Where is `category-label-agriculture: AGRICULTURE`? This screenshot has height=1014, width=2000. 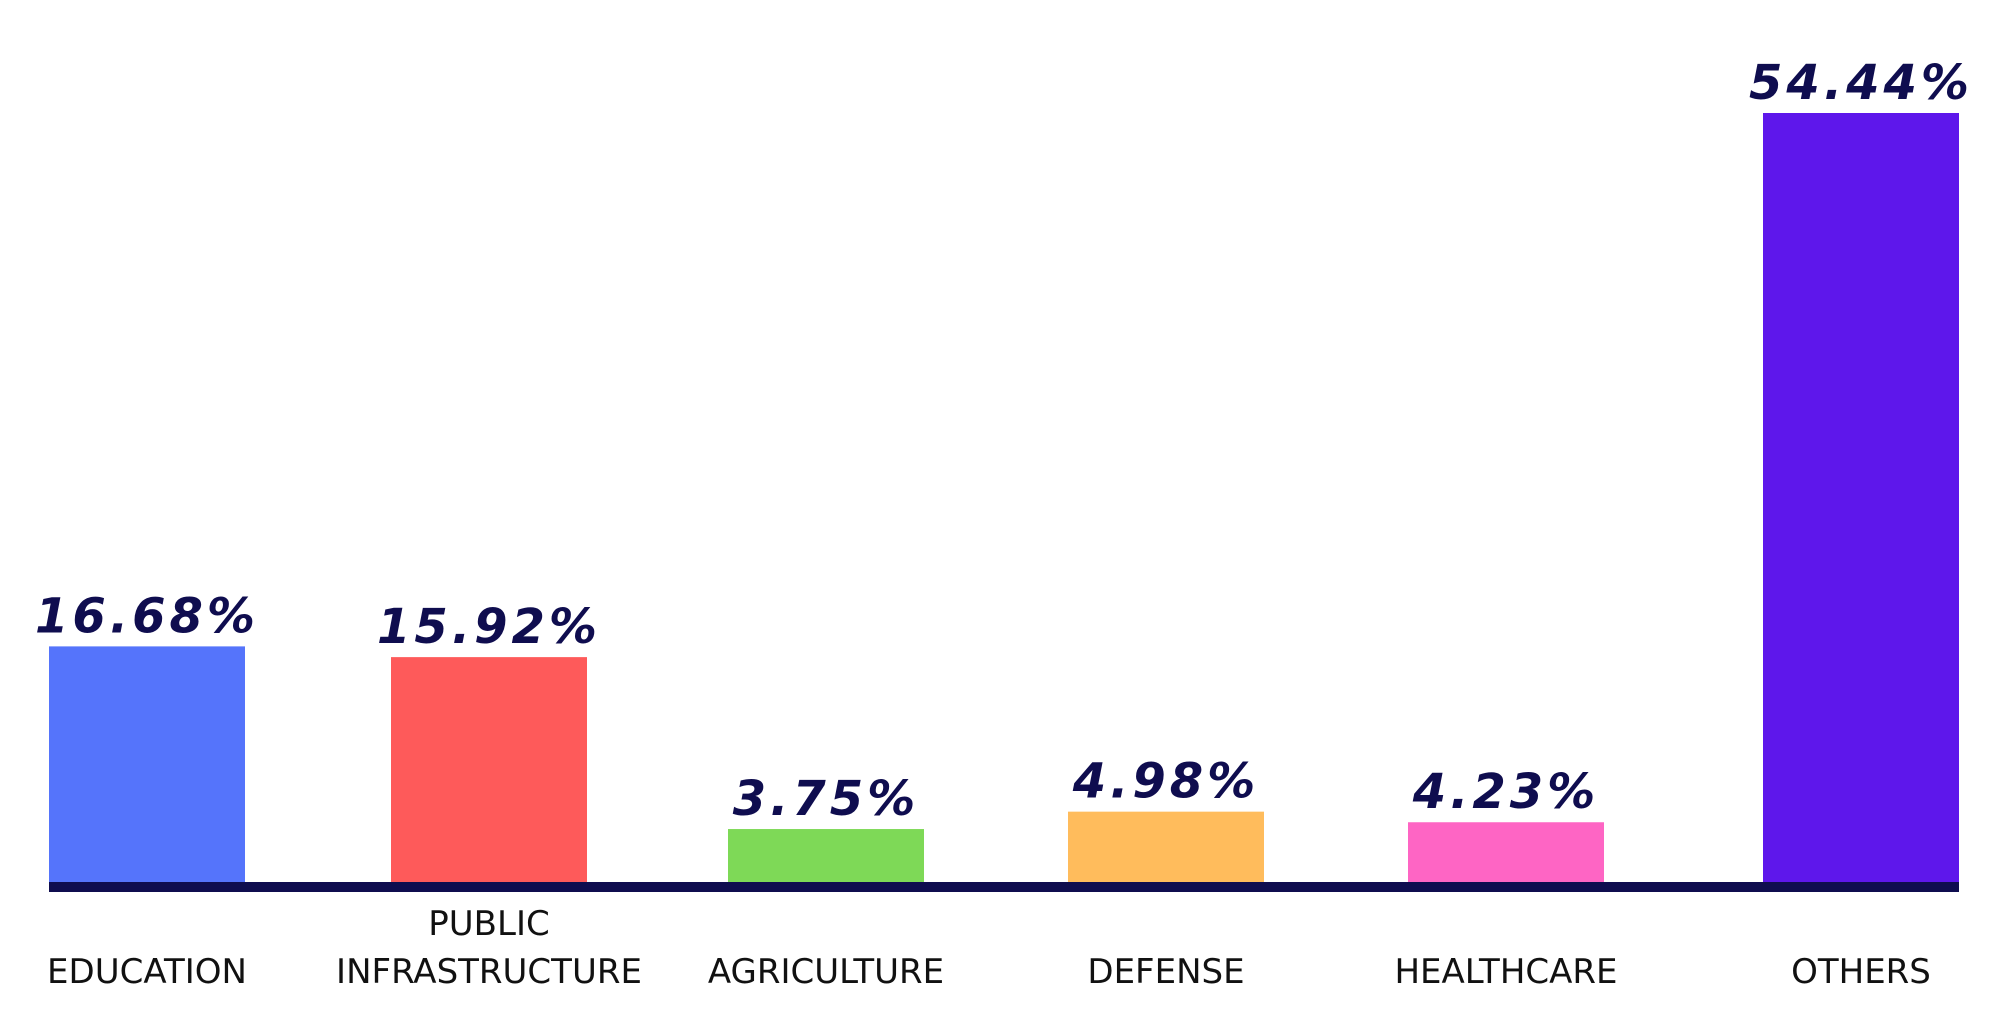 category-label-agriculture: AGRICULTURE is located at coordinates (826, 972).